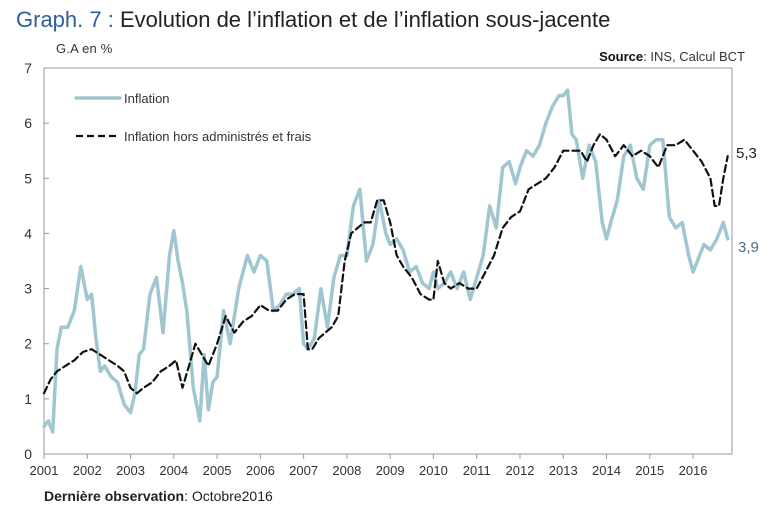 The height and width of the screenshot is (518, 775). I want to click on legend-label-core-inflation: Inflation hors administrés et frais, so click(218, 136).